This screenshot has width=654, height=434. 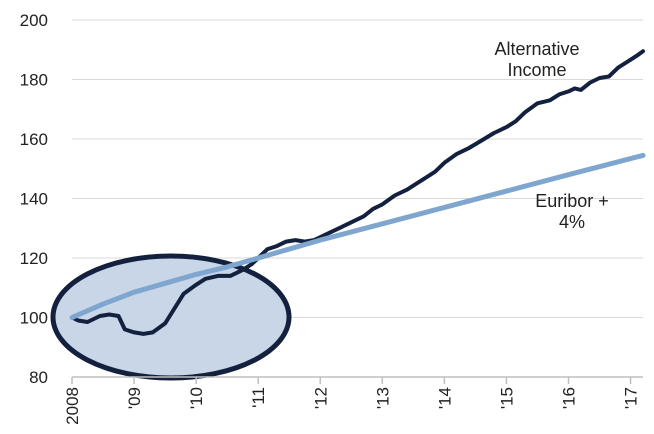 What do you see at coordinates (631, 398) in the screenshot?
I see `x-tick-label: '17` at bounding box center [631, 398].